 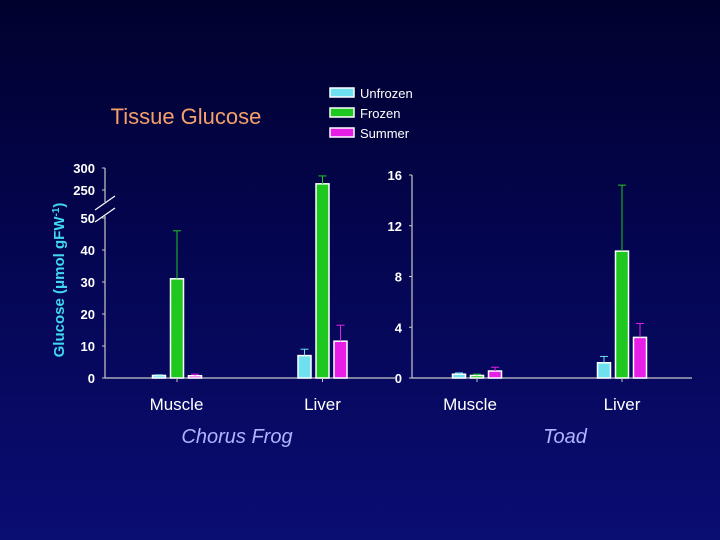 What do you see at coordinates (398, 277) in the screenshot?
I see `y-tick-label: 8` at bounding box center [398, 277].